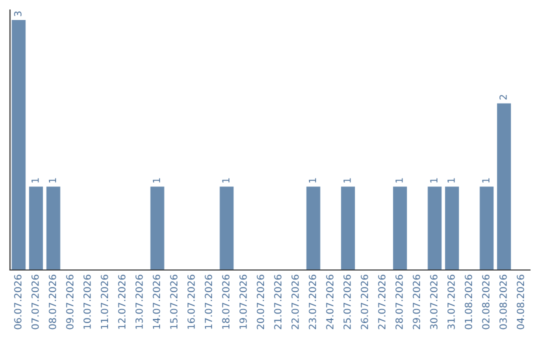 This screenshot has height=340, width=540. What do you see at coordinates (191, 301) in the screenshot?
I see `x-tick-label: 16.07.2026` at bounding box center [191, 301].